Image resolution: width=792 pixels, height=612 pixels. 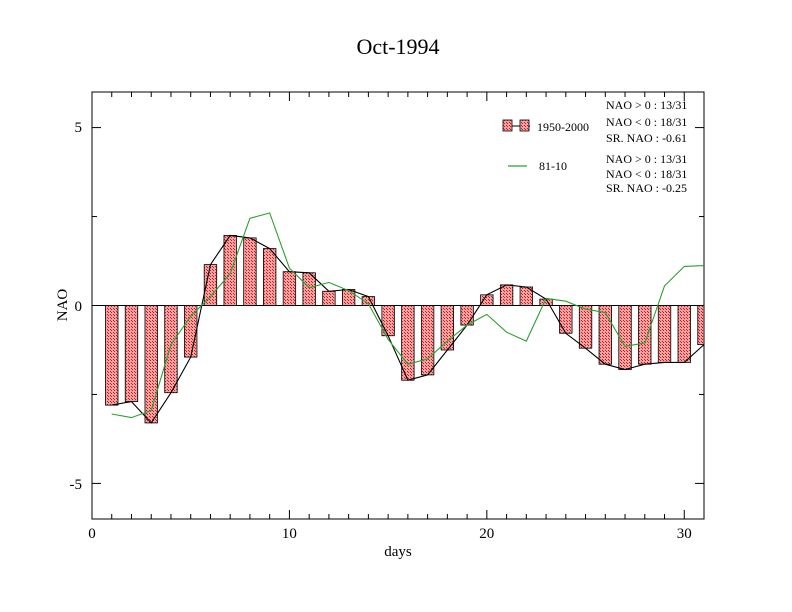 I want to click on x-tick-label-10: 10, so click(x=289, y=534).